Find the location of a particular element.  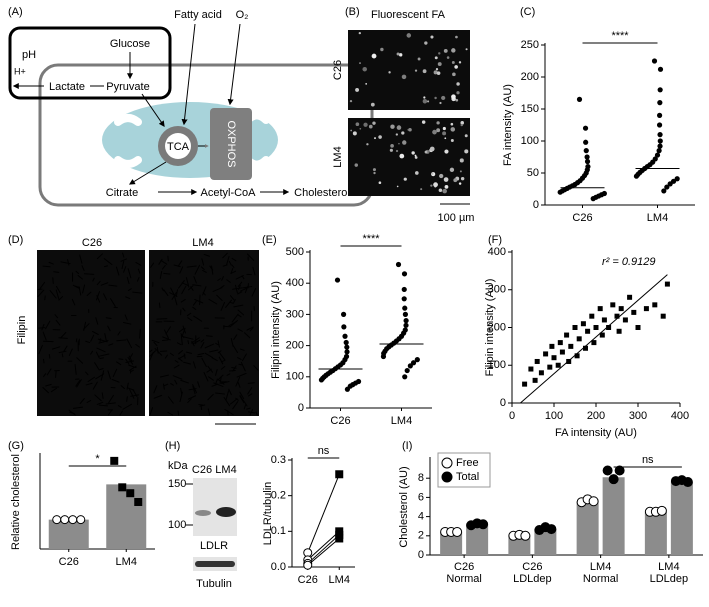

extracellular-box is located at coordinates (90, 63).